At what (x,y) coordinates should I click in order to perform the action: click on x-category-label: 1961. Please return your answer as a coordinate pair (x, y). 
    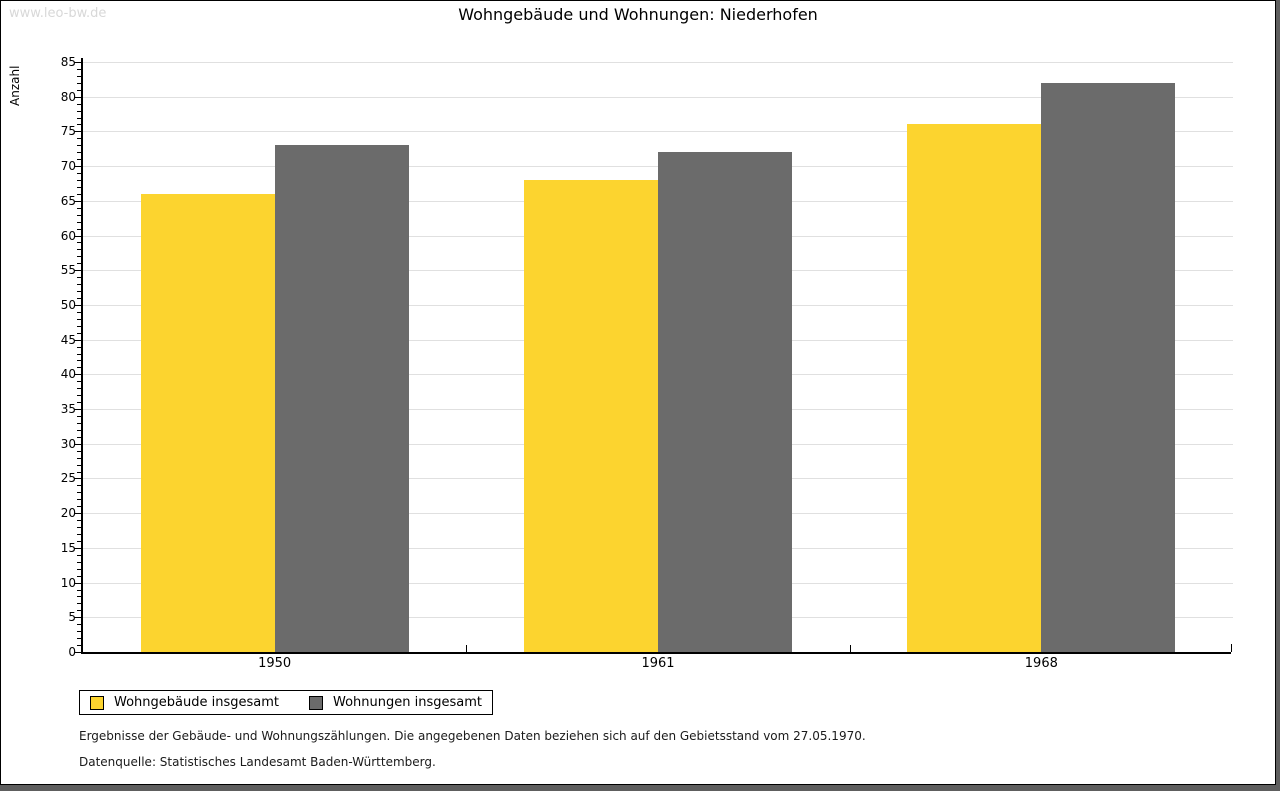
    Looking at the image, I should click on (658, 663).